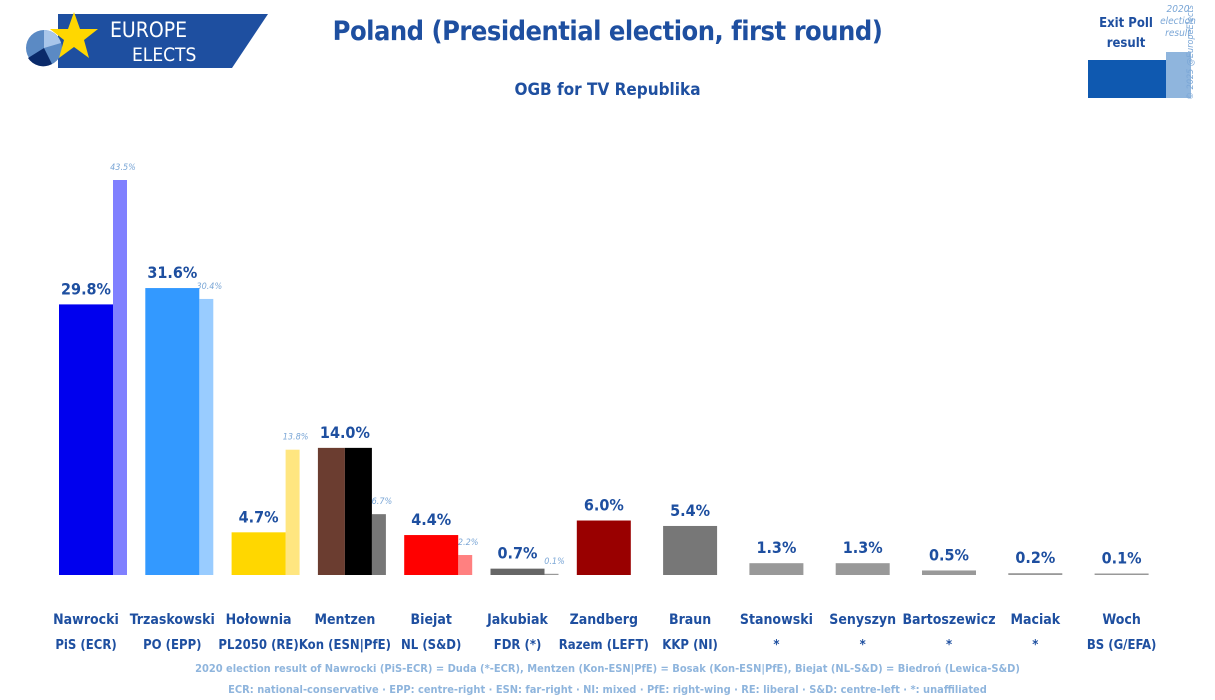 This screenshot has height=700, width=1215. What do you see at coordinates (85, 645) in the screenshot?
I see `party-label-nawrocki: PiS (ECR)` at bounding box center [85, 645].